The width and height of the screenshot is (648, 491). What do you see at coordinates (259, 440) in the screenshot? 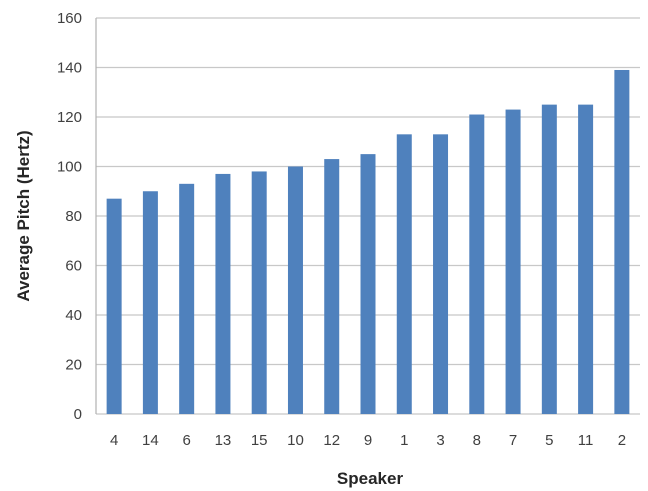
I see `x-tick-label: 15` at bounding box center [259, 440].